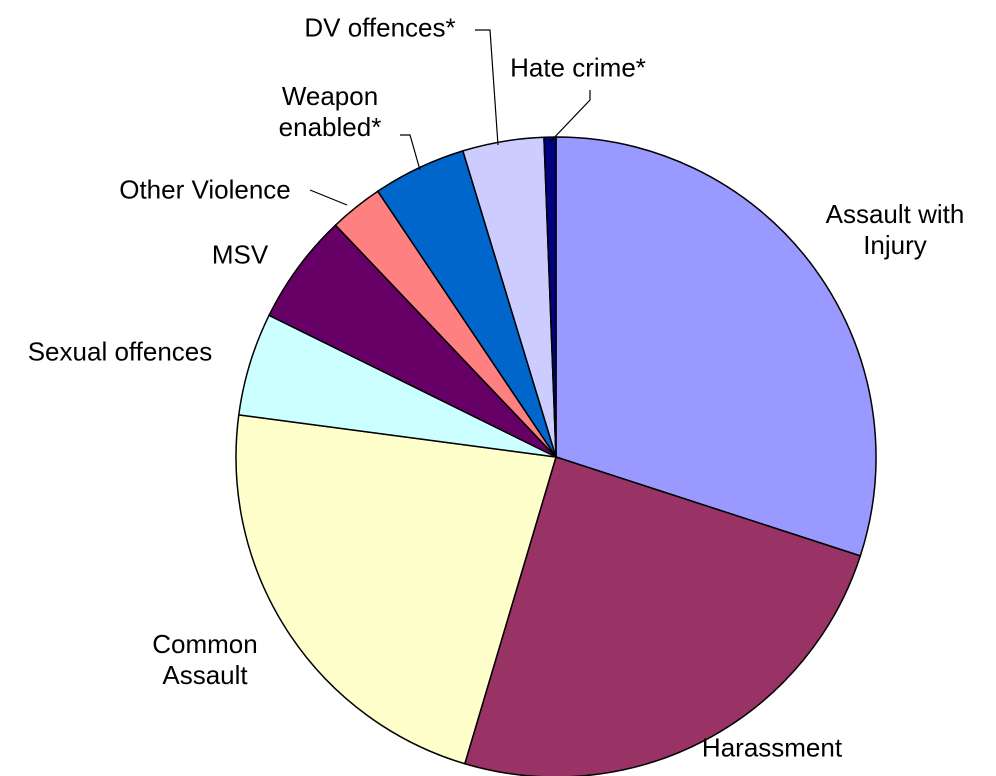 The height and width of the screenshot is (776, 996). What do you see at coordinates (120, 351) in the screenshot?
I see `slice-label: Sexual offences` at bounding box center [120, 351].